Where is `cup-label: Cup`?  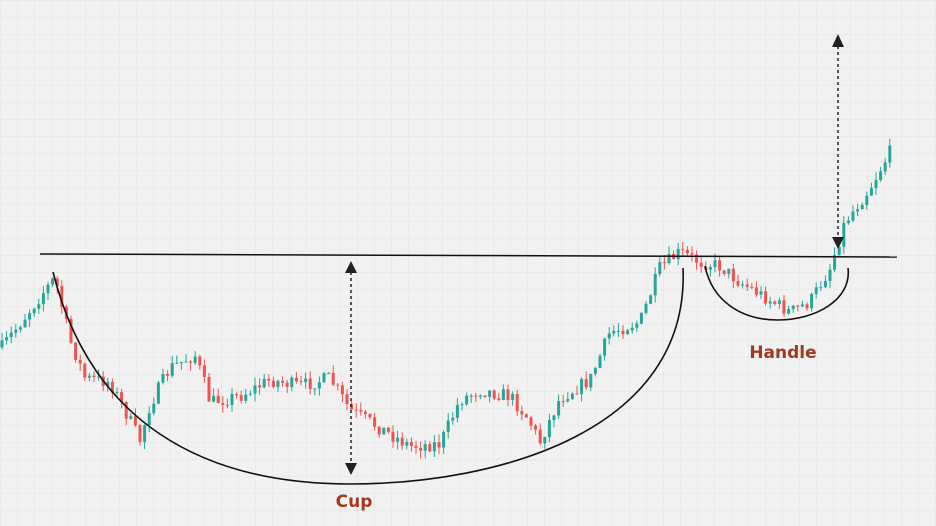
cup-label: Cup is located at coordinates (354, 502).